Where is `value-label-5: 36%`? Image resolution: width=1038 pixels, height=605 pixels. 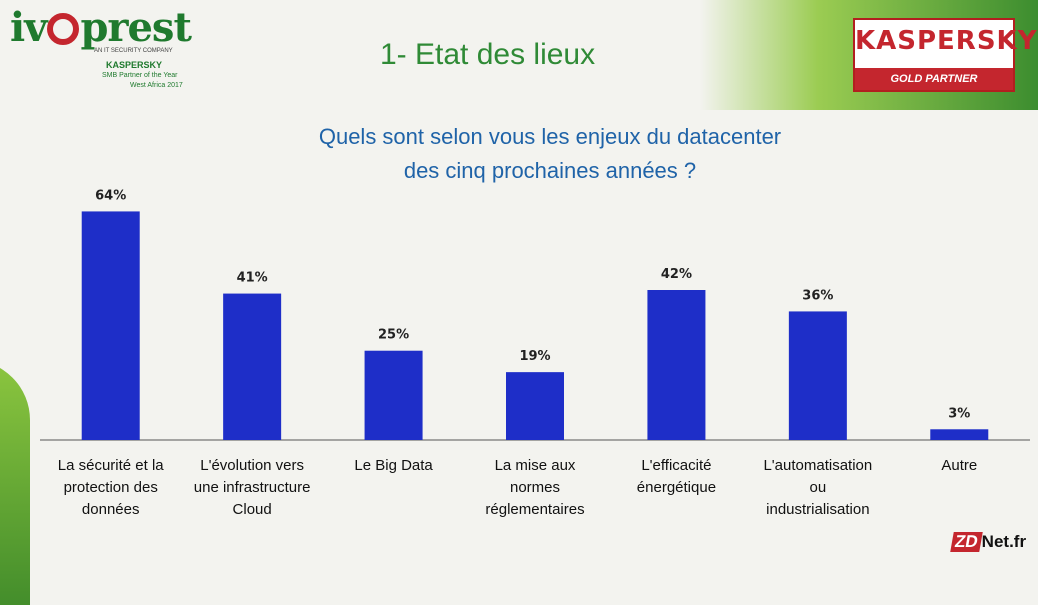 value-label-5: 36% is located at coordinates (817, 295).